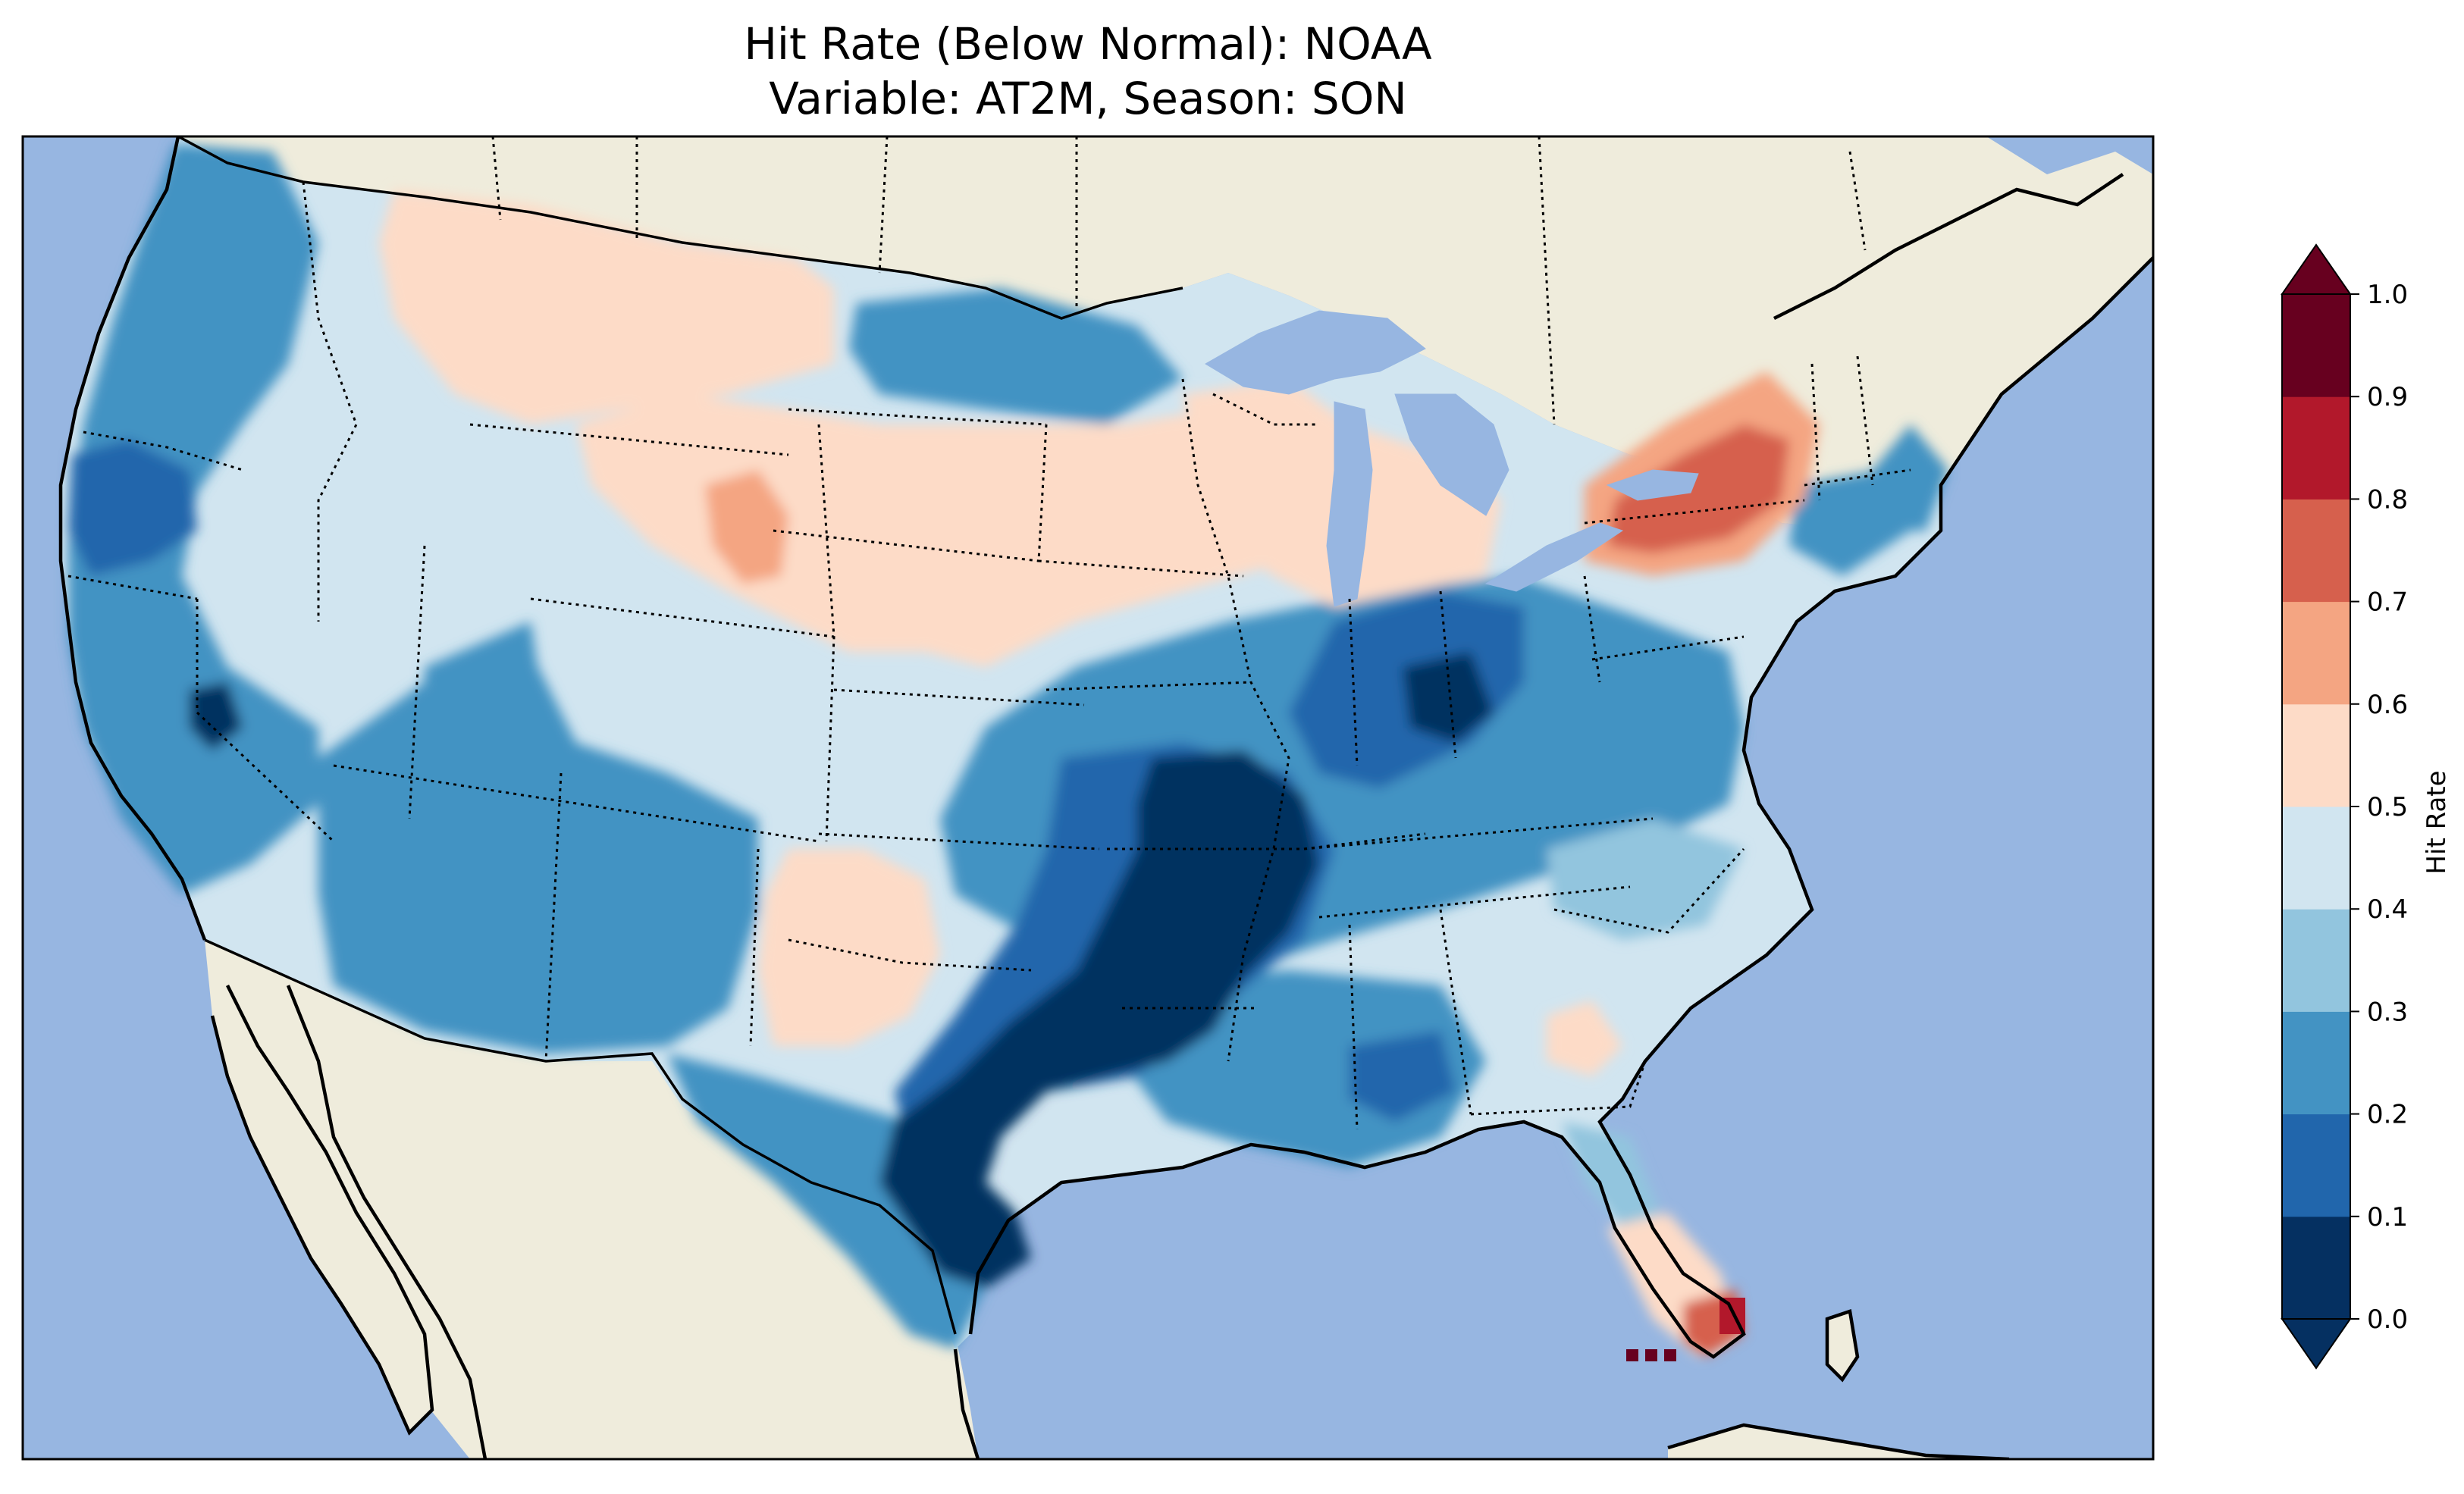 The width and height of the screenshot is (2464, 1494). What do you see at coordinates (2387, 499) in the screenshot?
I see `colorbar-tick-label: 0.8` at bounding box center [2387, 499].